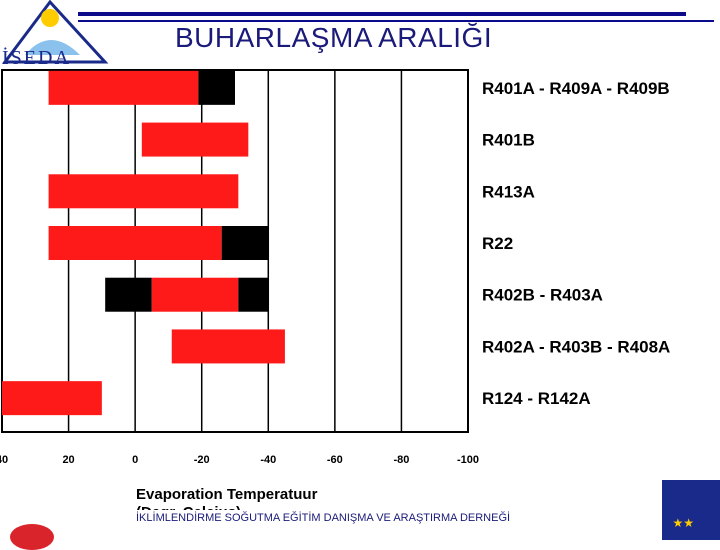 The image size is (720, 550). I want to click on series-label: R401B, so click(508, 140).